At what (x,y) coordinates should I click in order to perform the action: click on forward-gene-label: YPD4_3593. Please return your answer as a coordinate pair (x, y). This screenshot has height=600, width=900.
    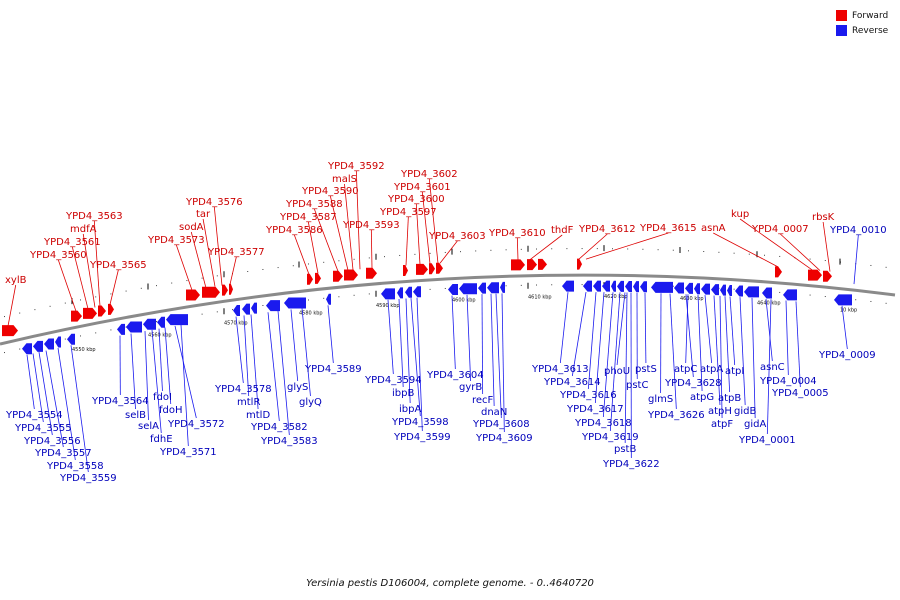
    Looking at the image, I should click on (371, 225).